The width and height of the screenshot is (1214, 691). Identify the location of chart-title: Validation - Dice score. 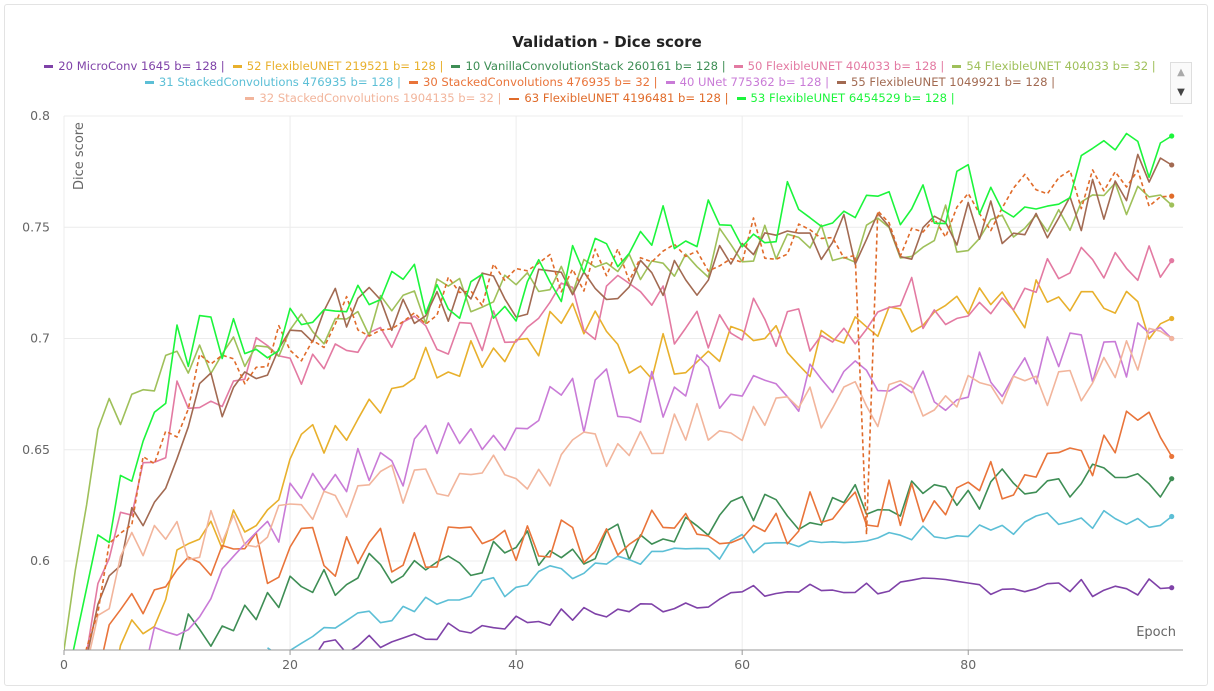
(607, 42).